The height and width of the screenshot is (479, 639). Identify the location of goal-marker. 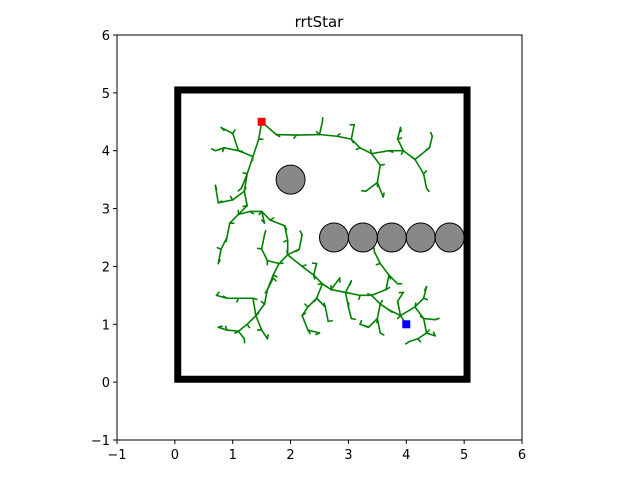
(406, 324).